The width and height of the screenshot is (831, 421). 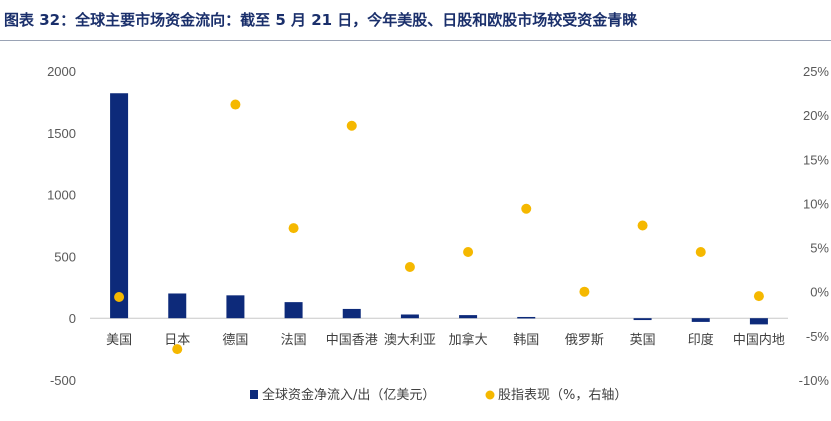 I want to click on left-axis: -500 0 500 1000 1500 2000, so click(x=61, y=226).